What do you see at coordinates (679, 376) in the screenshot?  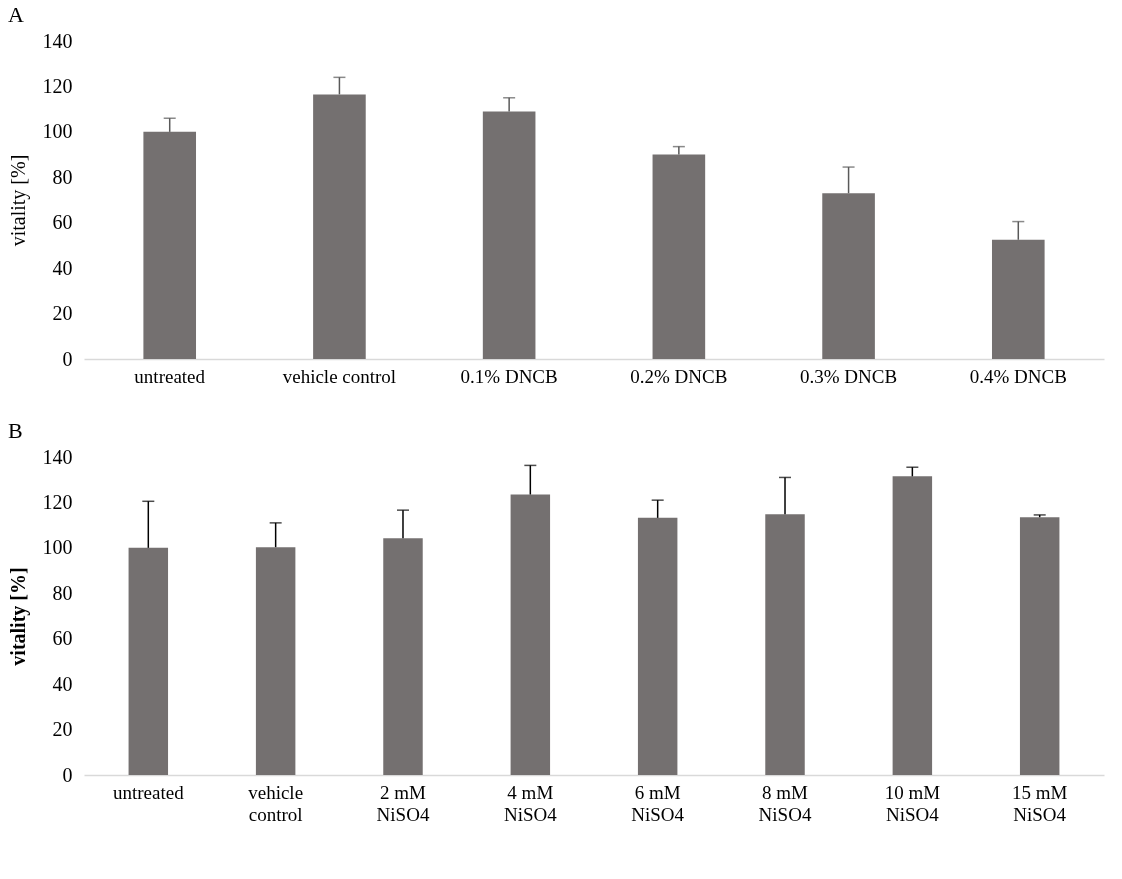 I see `x-tick-label: 0.2% DNCB` at bounding box center [679, 376].